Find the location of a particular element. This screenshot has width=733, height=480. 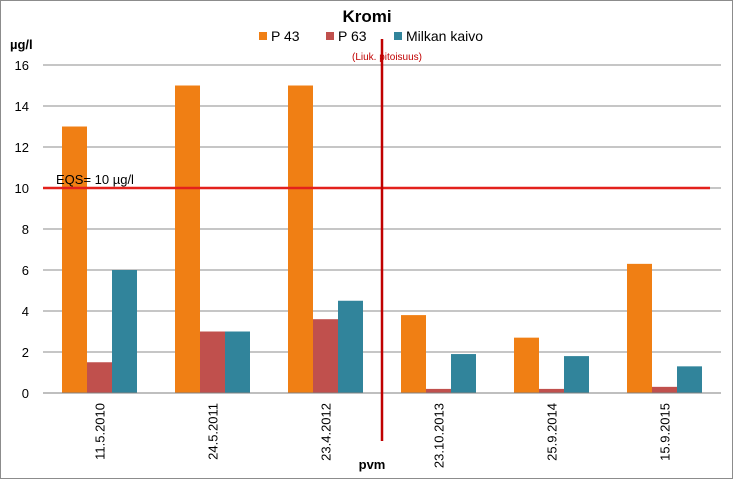

y-tick-label: 12 is located at coordinates (22, 147).